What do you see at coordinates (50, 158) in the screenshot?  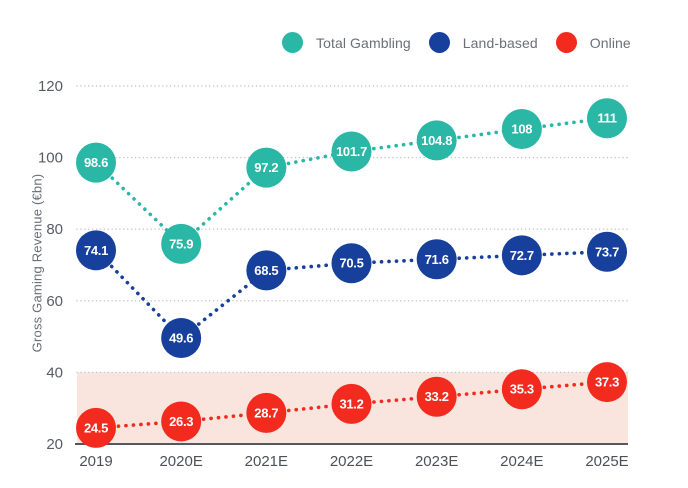 I see `y-tick-label: 100` at bounding box center [50, 158].